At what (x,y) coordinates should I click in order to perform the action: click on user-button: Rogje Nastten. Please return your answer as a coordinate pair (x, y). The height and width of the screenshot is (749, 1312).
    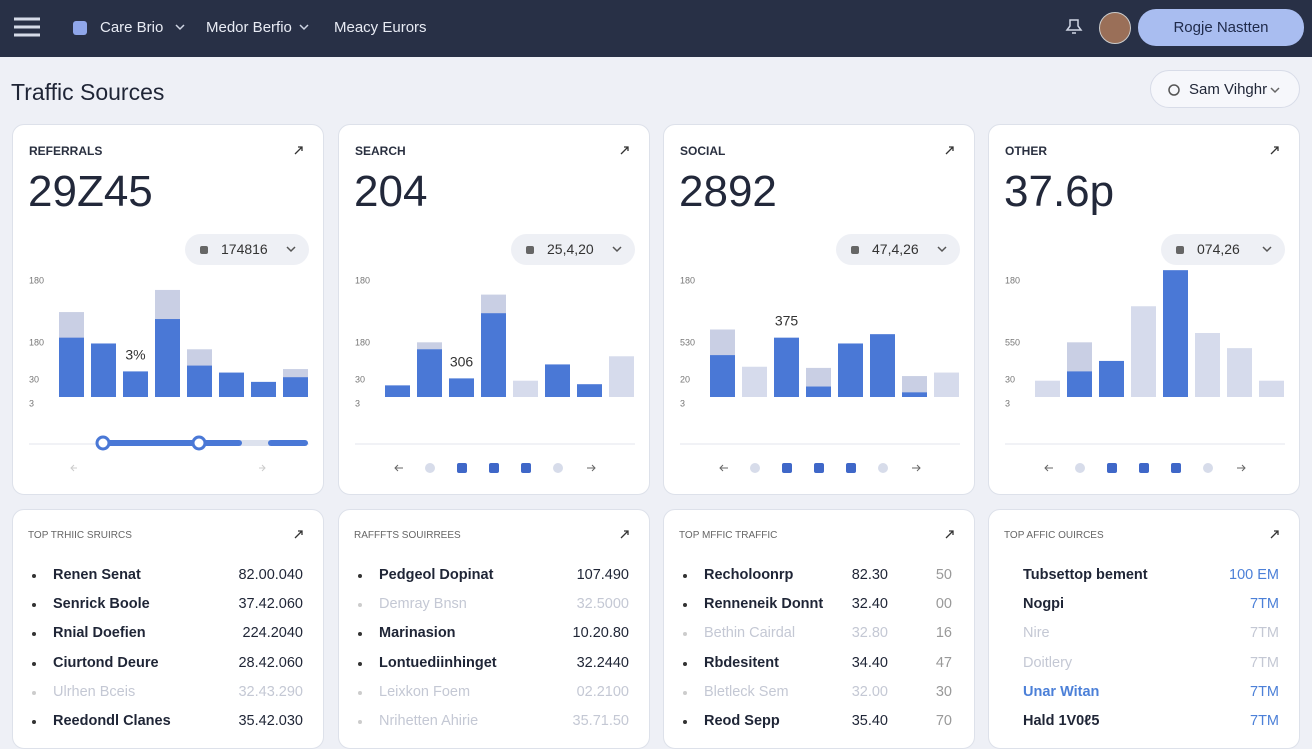
    Looking at the image, I should click on (1221, 27).